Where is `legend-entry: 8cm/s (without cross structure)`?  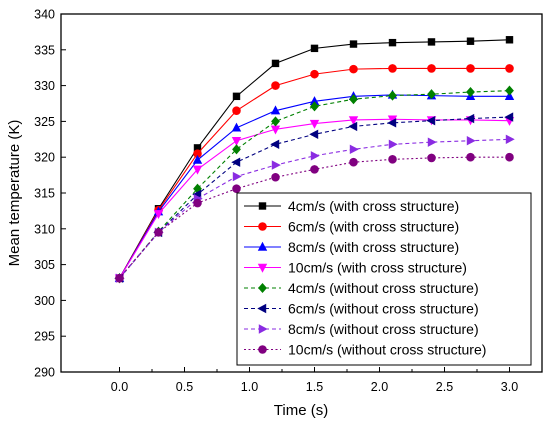 legend-entry: 8cm/s (without cross structure) is located at coordinates (361, 329).